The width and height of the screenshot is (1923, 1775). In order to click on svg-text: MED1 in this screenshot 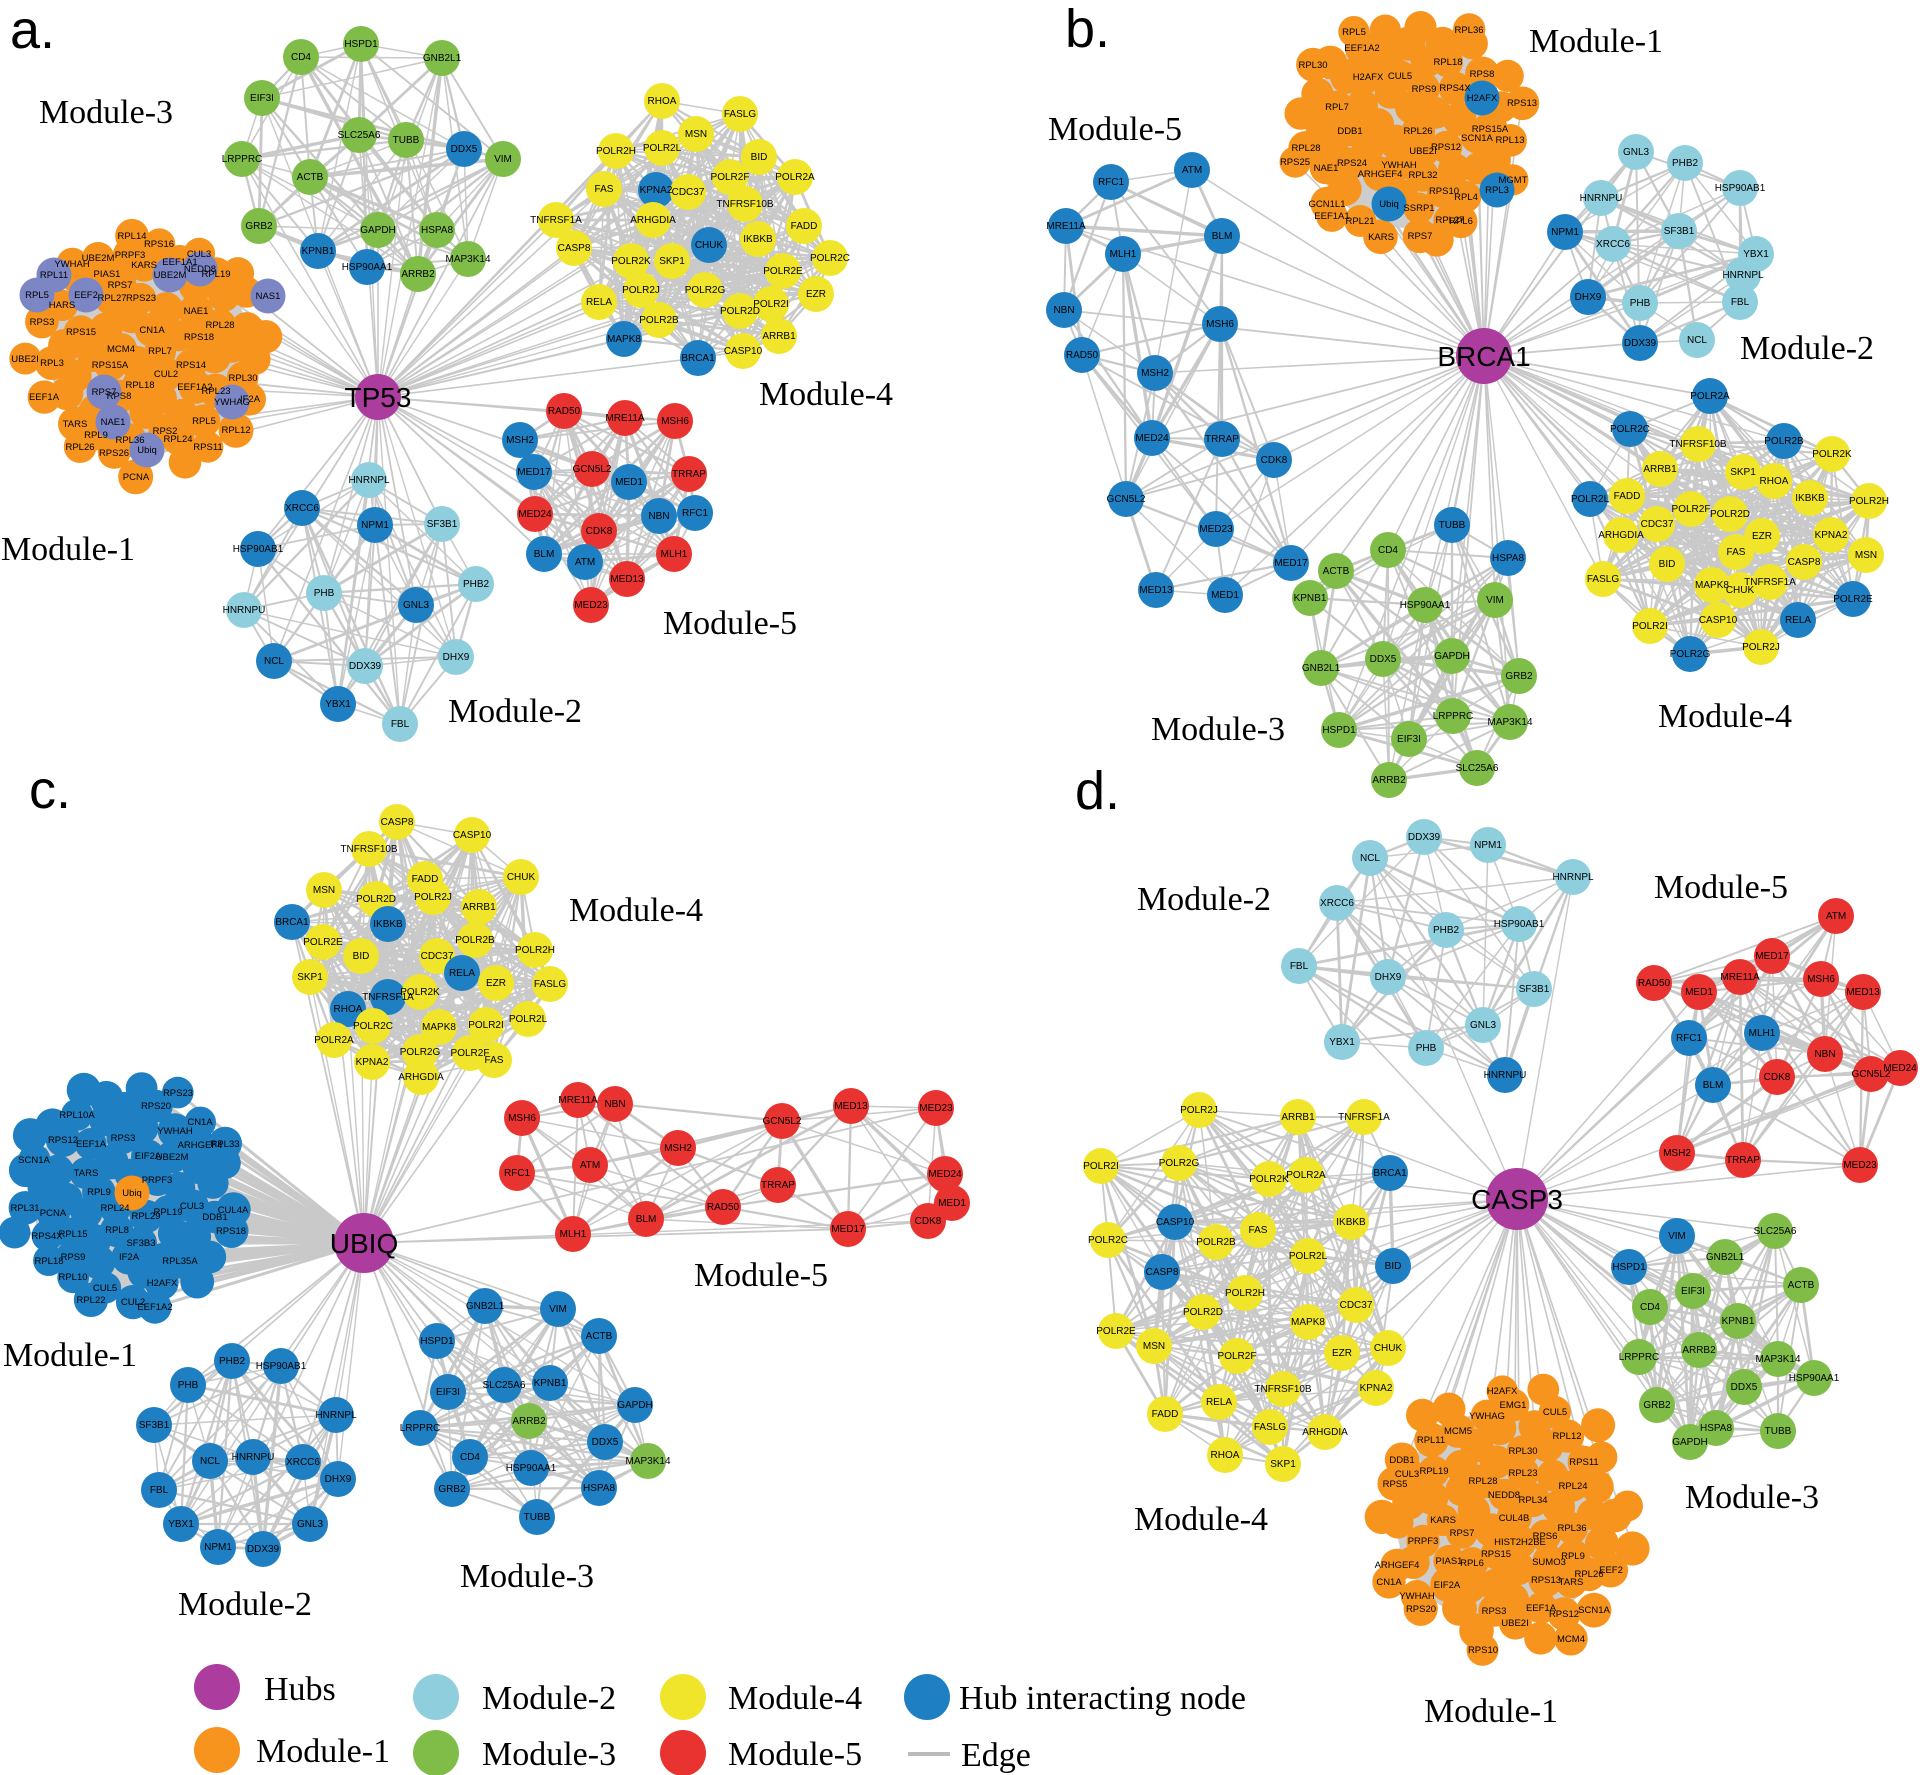, I will do `click(629, 482)`.